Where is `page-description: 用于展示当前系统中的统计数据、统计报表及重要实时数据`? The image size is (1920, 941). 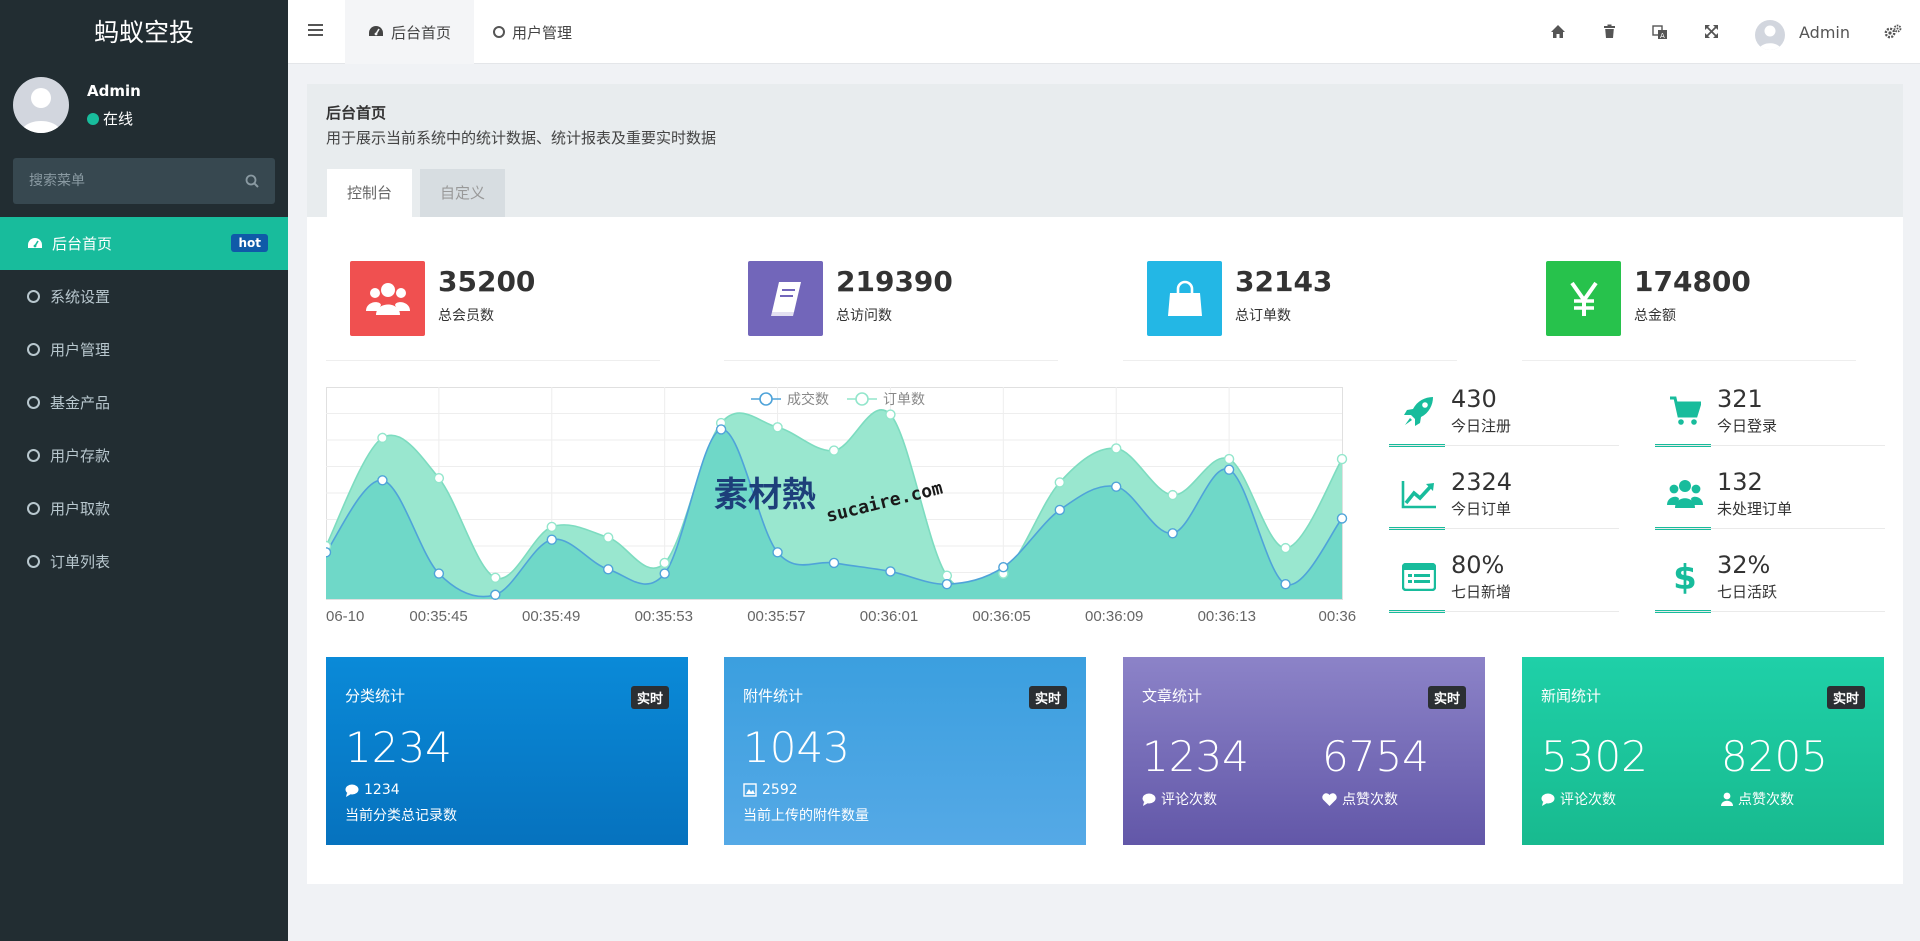 page-description: 用于展示当前系统中的统计数据、统计报表及重要实时数据 is located at coordinates (521, 138).